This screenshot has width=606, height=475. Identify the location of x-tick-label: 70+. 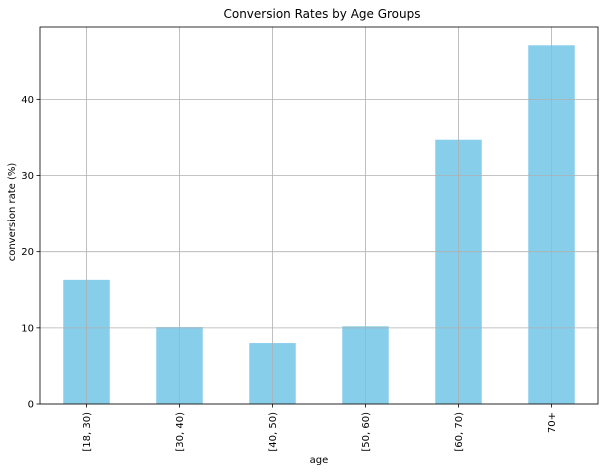
(552, 422).